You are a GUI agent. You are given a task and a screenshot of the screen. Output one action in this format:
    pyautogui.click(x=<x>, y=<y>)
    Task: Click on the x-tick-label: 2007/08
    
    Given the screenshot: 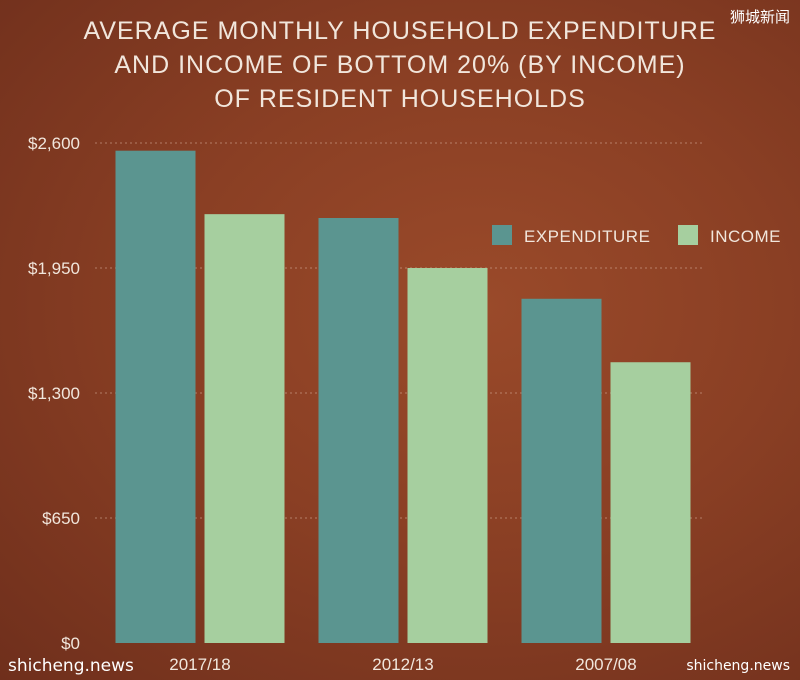 What is the action you would take?
    pyautogui.click(x=605, y=664)
    